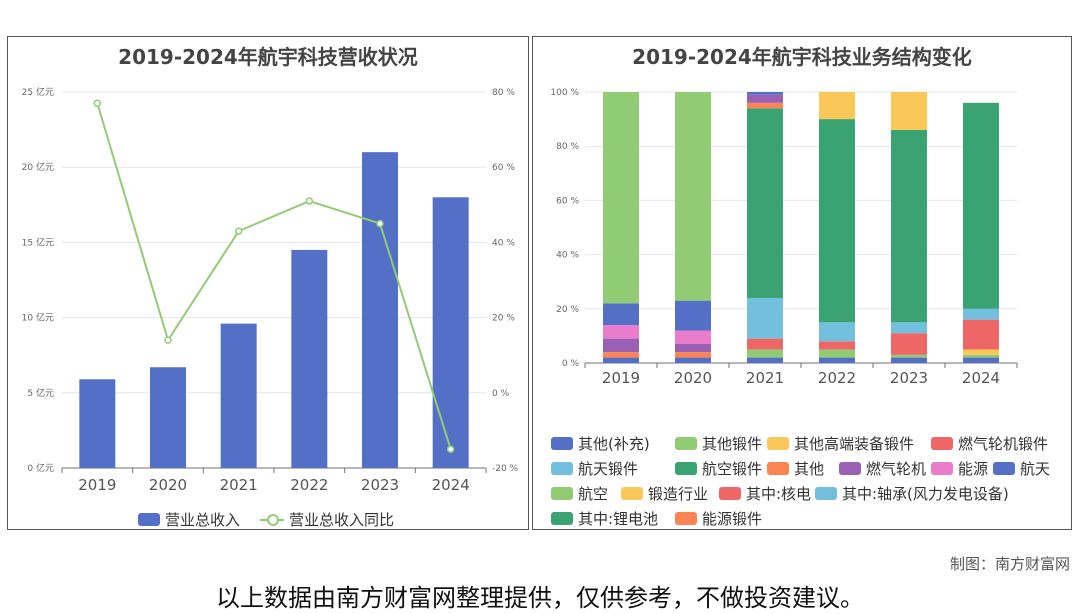 This screenshot has height=614, width=1080. Describe the element at coordinates (567, 310) in the screenshot. I see `y-tick-label: 20 %` at that location.